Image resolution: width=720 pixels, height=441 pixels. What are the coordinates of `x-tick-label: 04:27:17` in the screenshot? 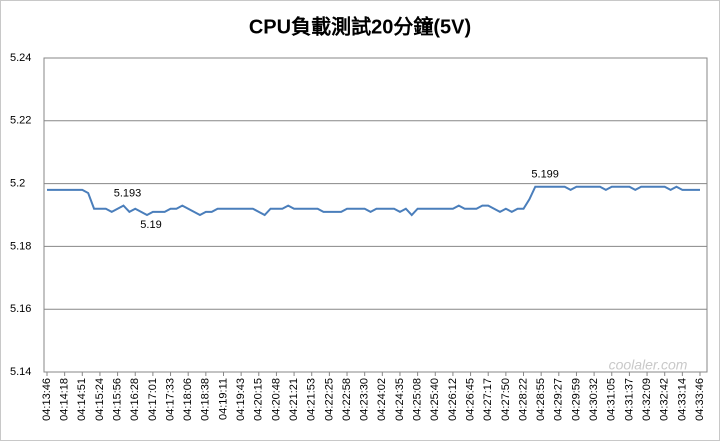 It's located at (488, 399).